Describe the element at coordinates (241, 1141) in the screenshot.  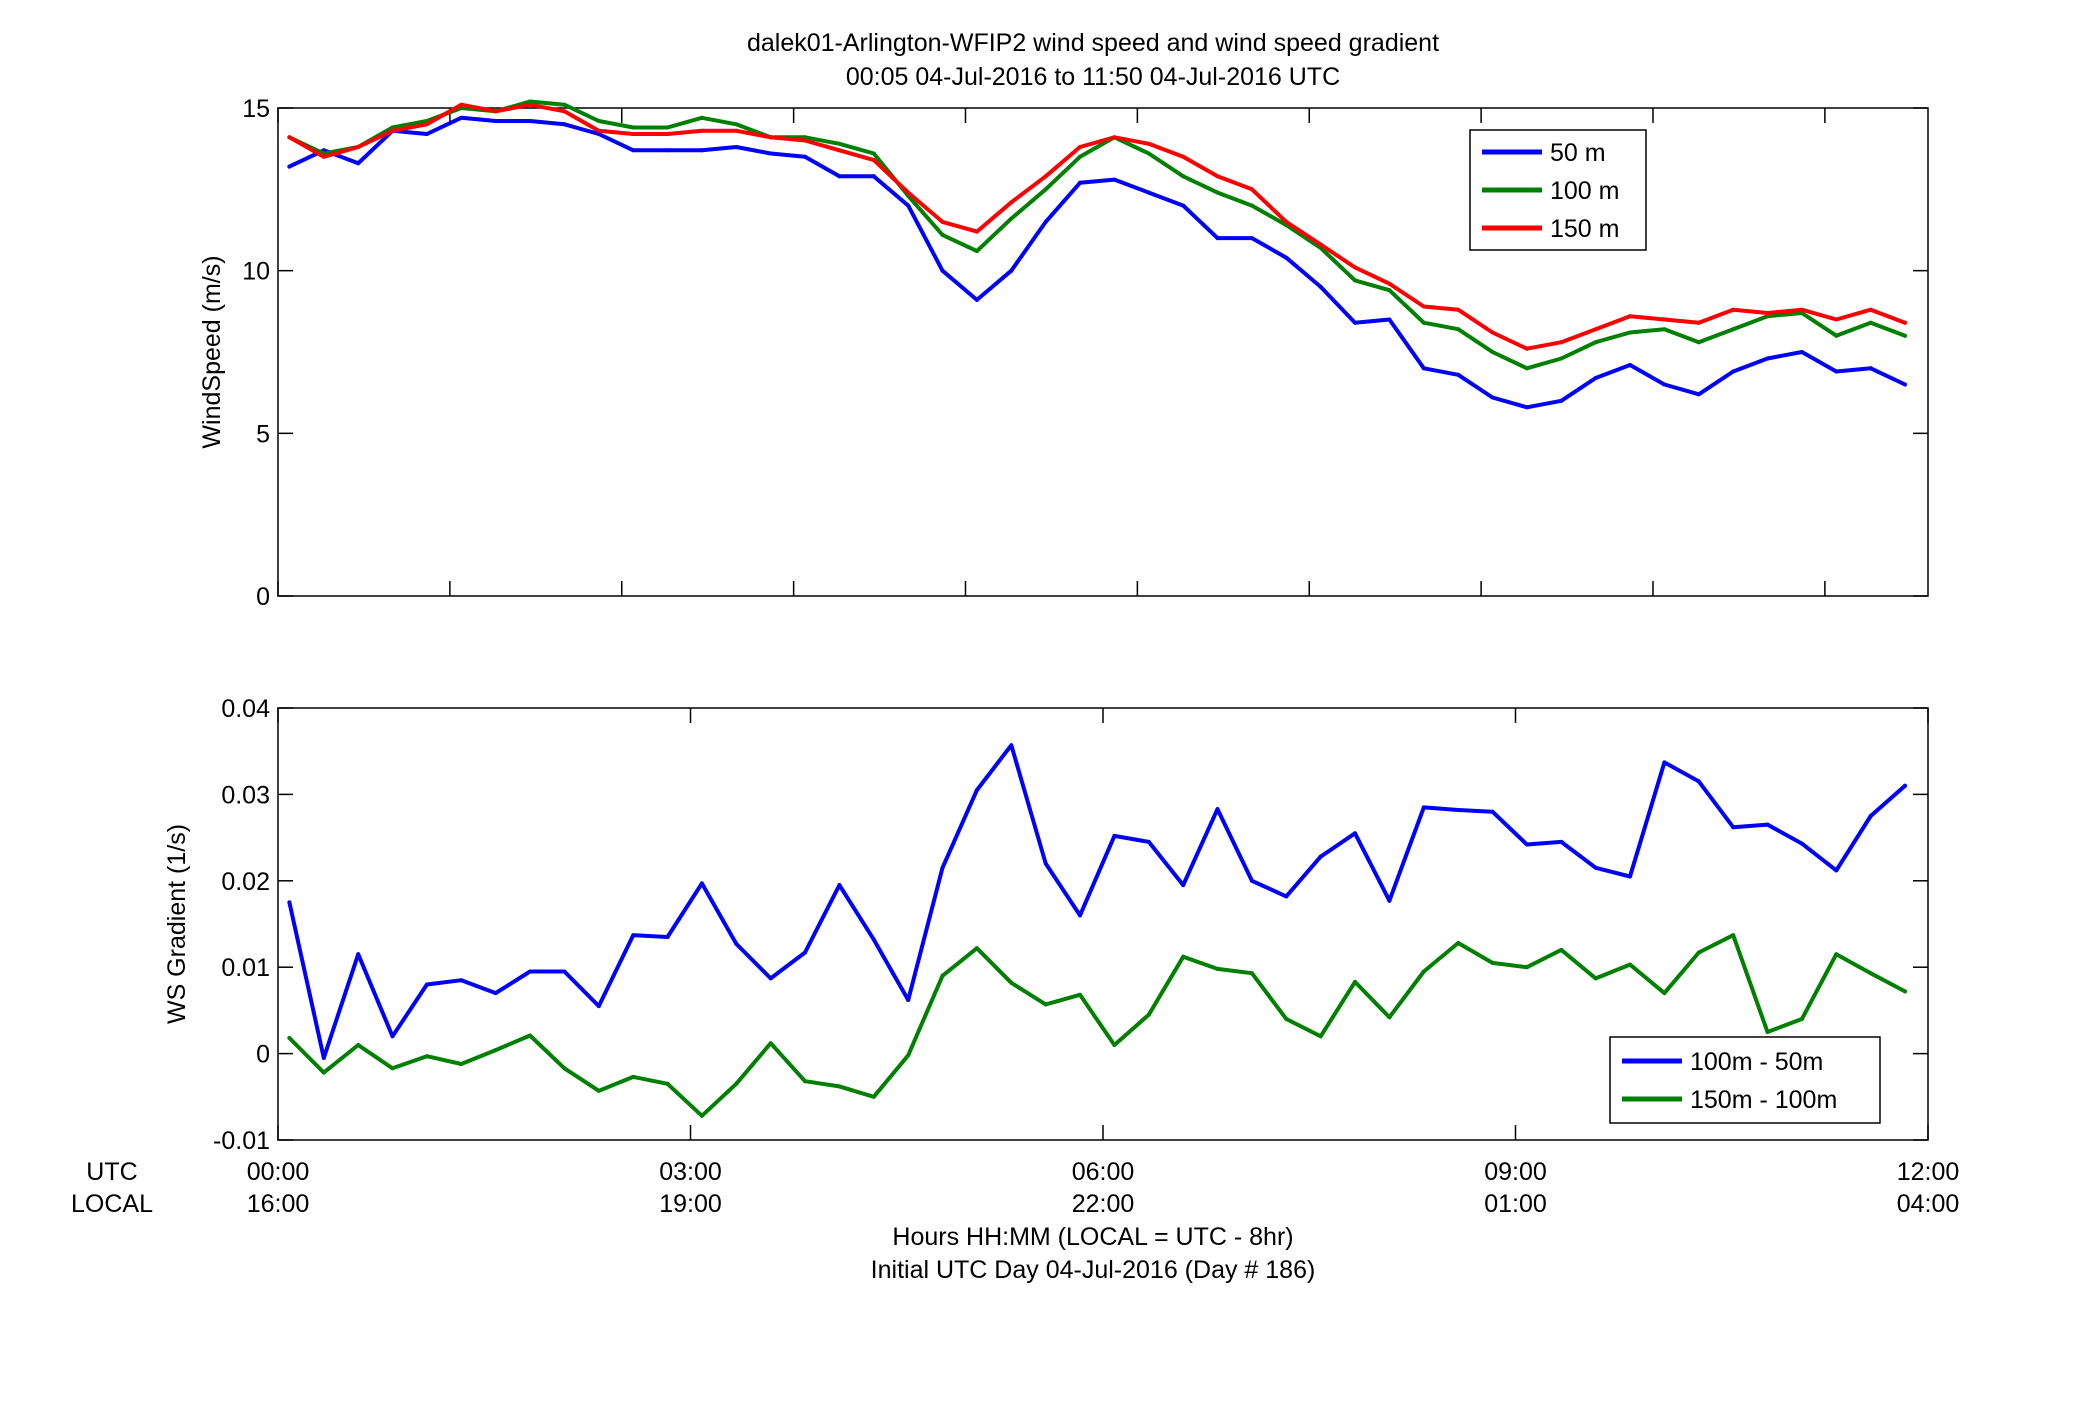
I see `y-tick-label: -0.01` at that location.